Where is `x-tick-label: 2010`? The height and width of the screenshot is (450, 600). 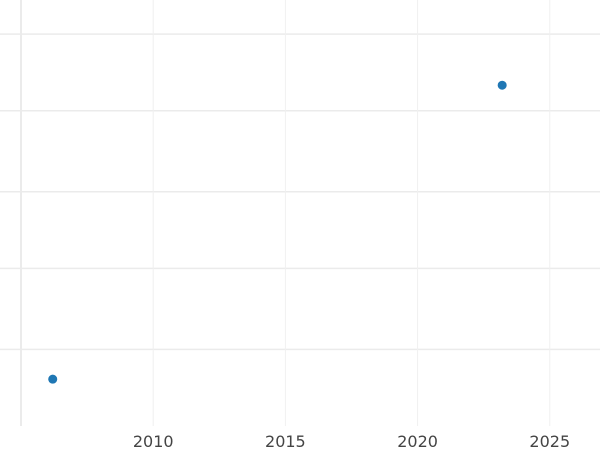 x-tick-label: 2010 is located at coordinates (153, 441).